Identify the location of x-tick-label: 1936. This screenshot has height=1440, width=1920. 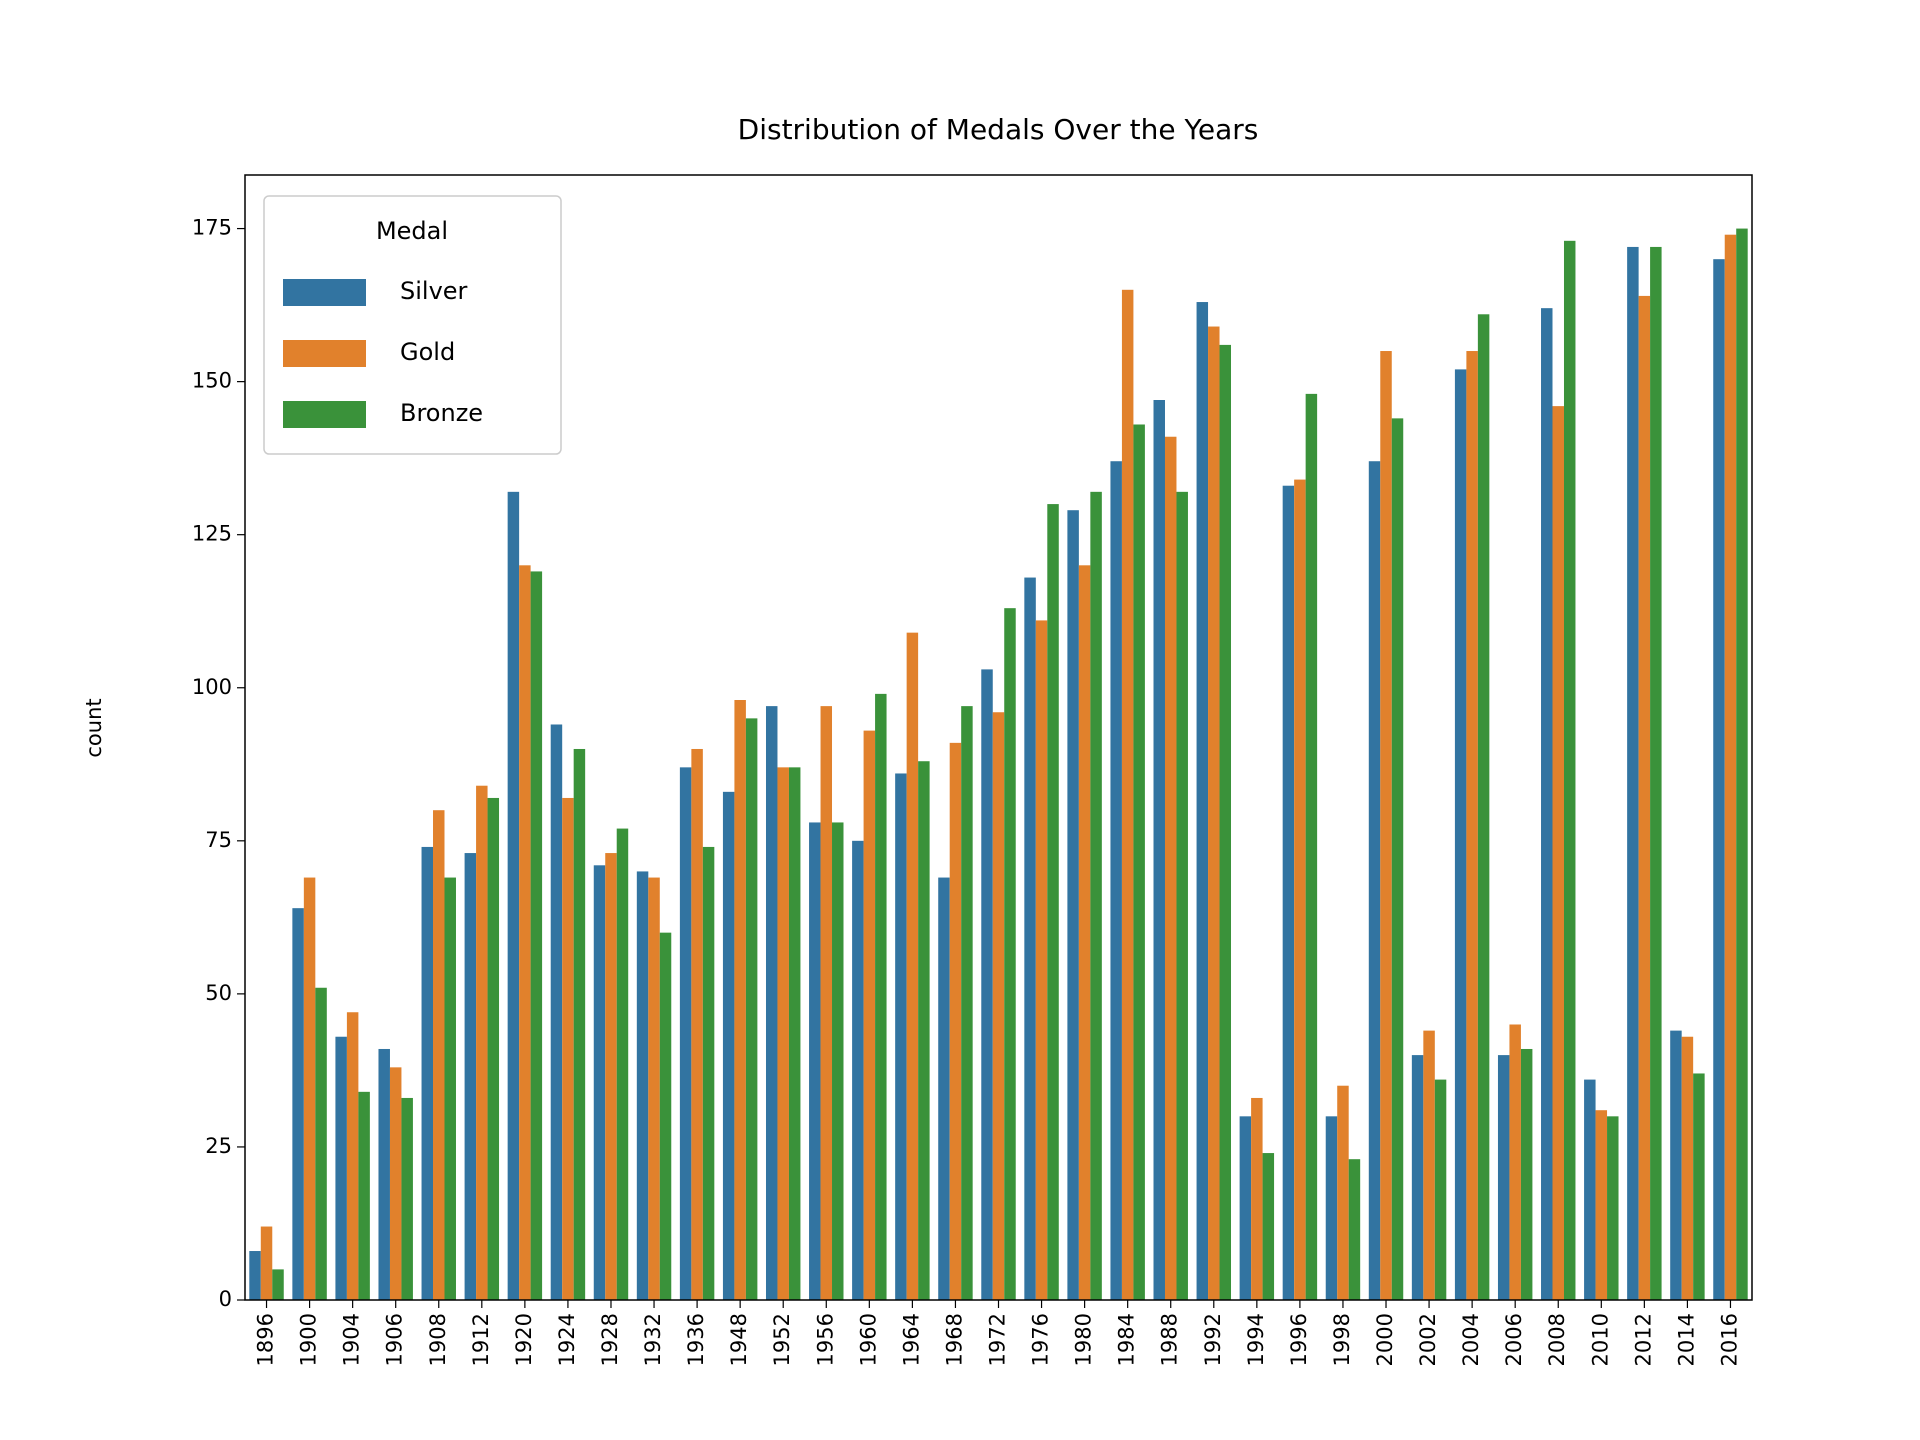
(696, 1339).